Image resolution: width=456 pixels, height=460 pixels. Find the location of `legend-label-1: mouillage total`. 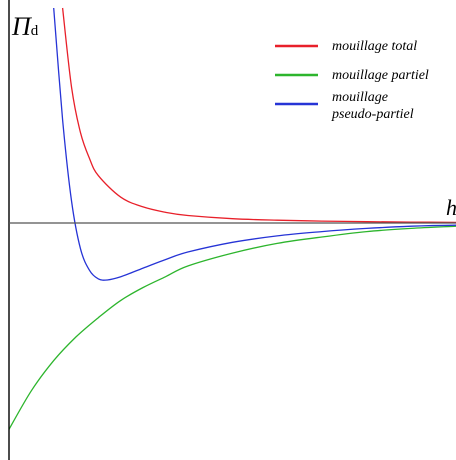

legend-label-1: mouillage total is located at coordinates (374, 46).